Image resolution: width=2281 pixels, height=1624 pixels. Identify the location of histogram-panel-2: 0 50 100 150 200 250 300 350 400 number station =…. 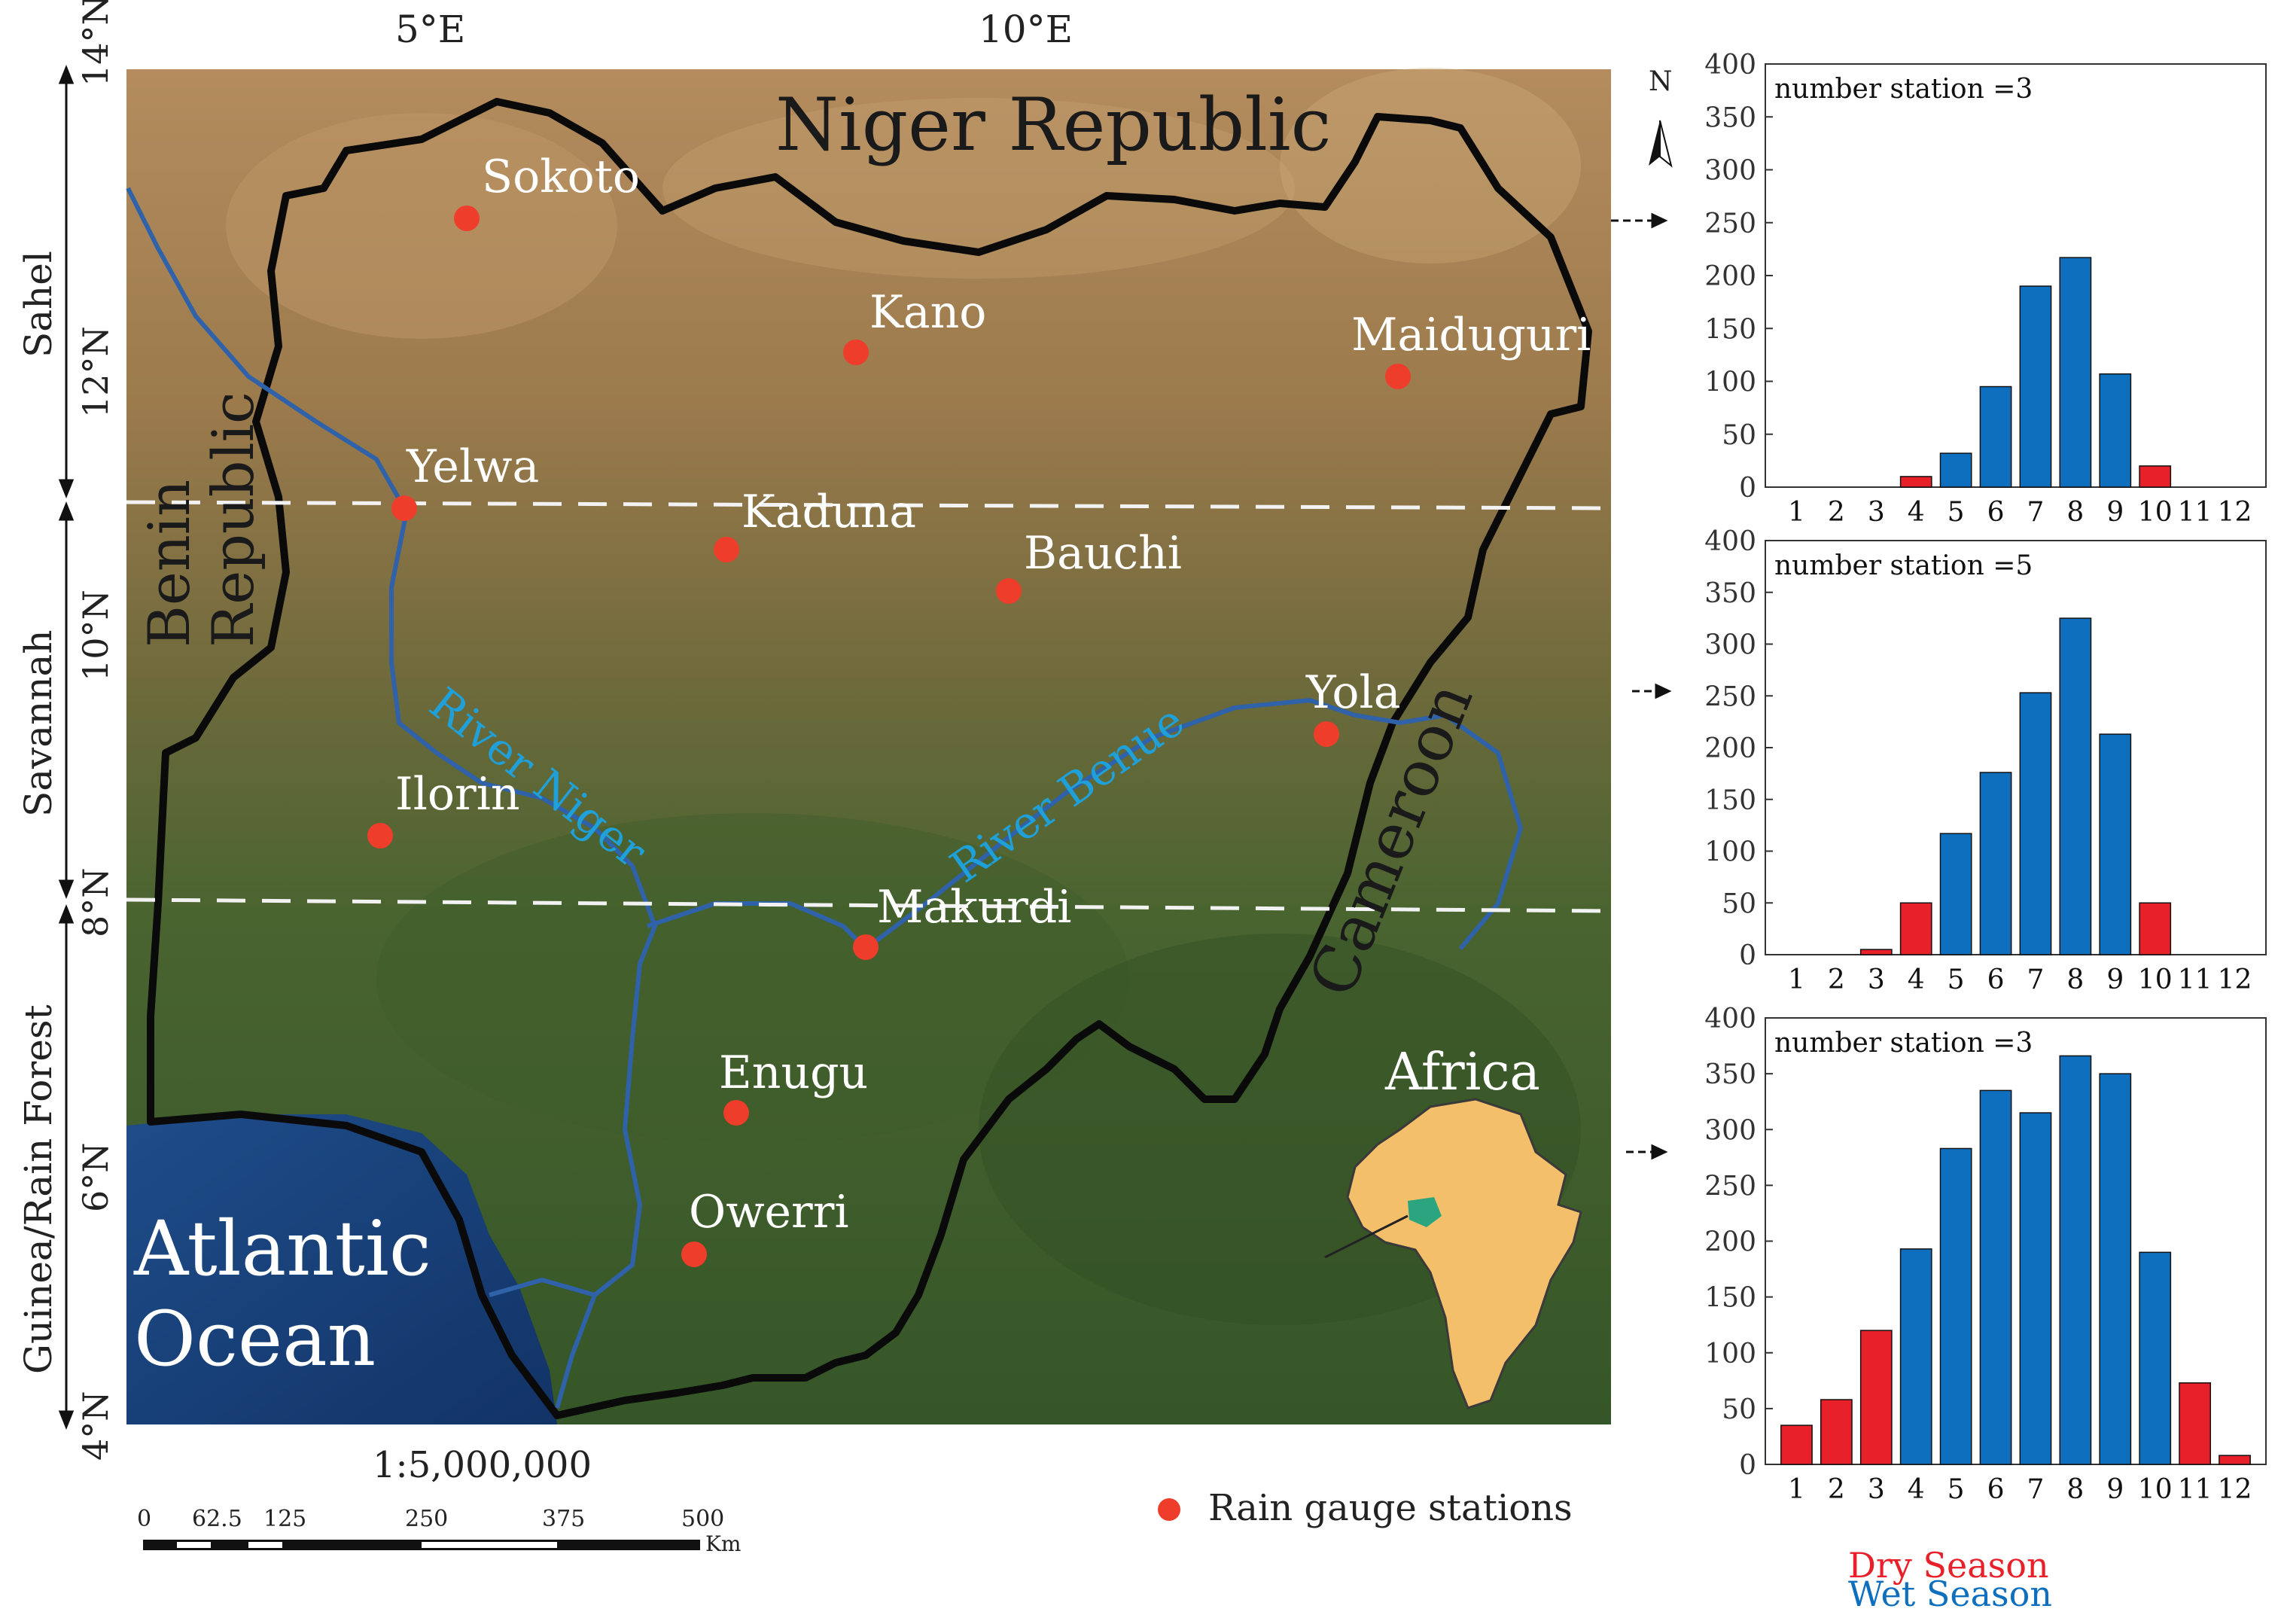
(1985, 760).